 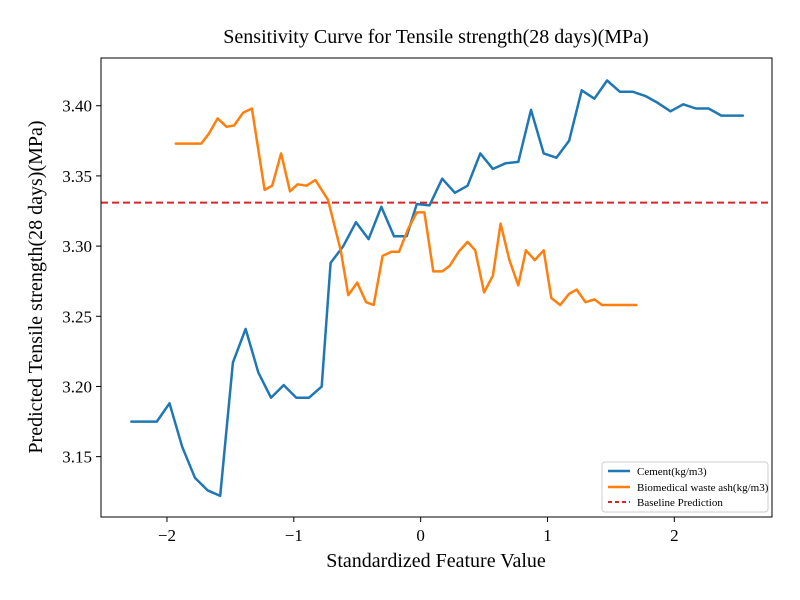 I want to click on x-axis-ticks: −2 −1 0 1 2, so click(x=418, y=531).